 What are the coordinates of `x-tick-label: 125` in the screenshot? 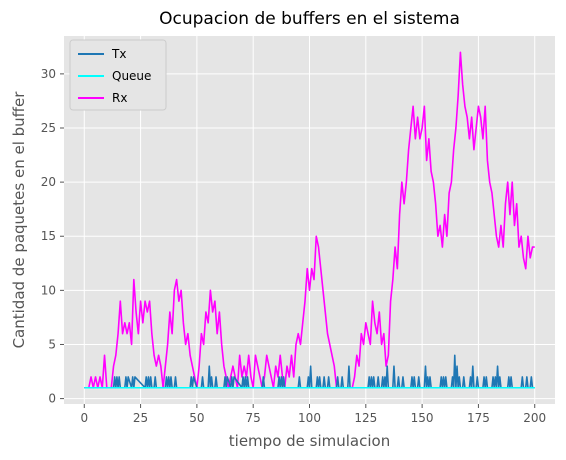 It's located at (365, 418).